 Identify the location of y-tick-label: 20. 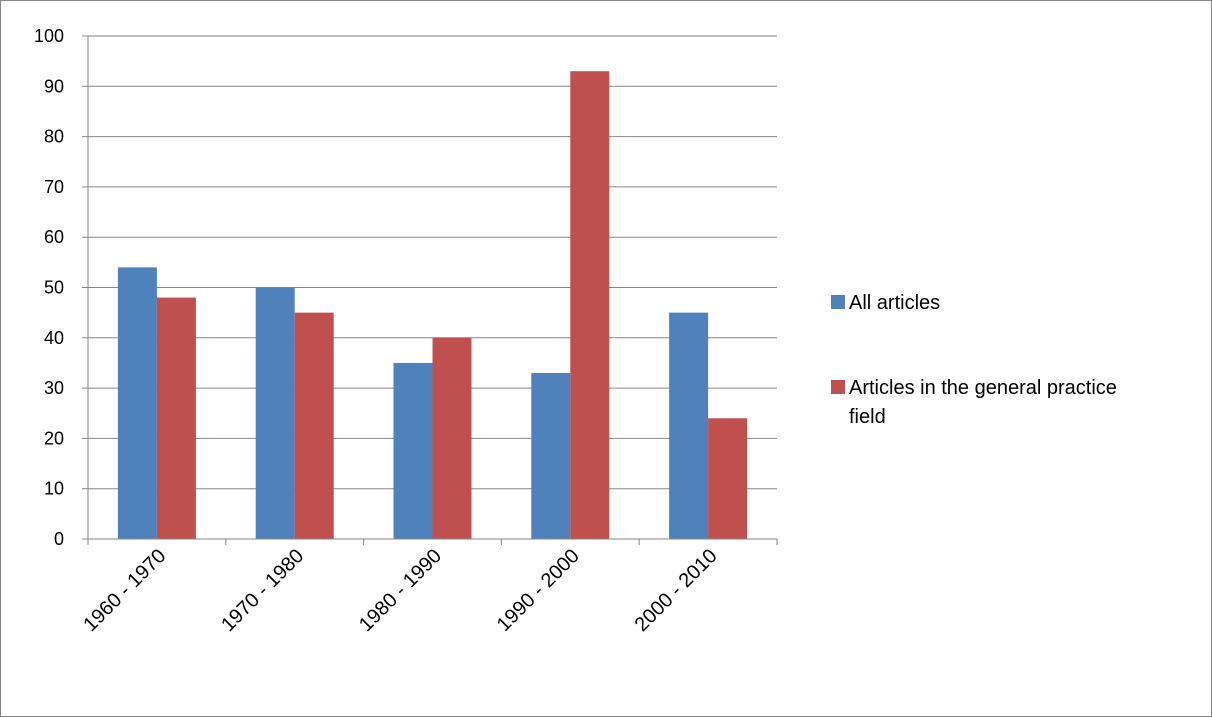
(54, 438).